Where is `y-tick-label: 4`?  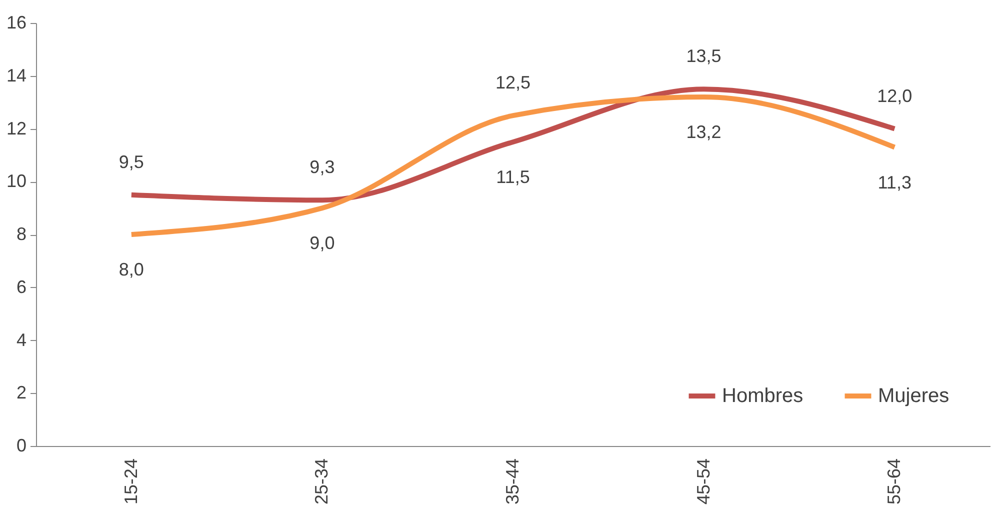 y-tick-label: 4 is located at coordinates (21, 340).